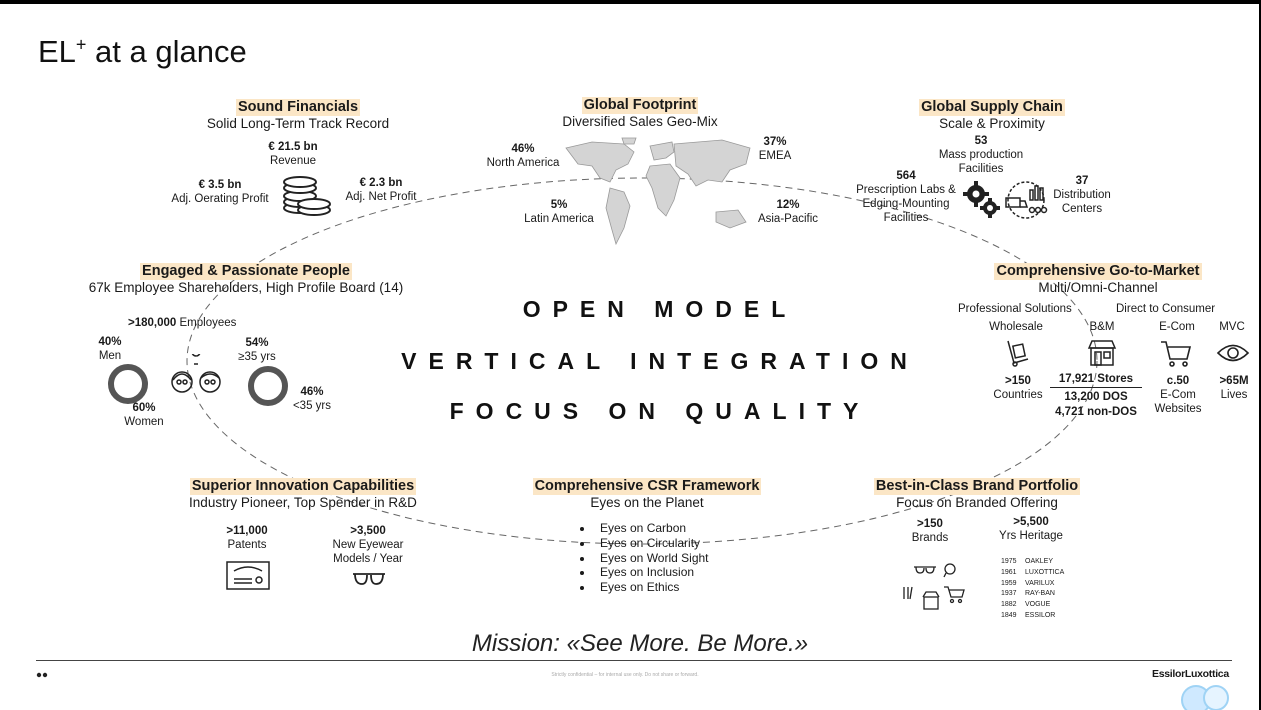 This screenshot has width=1261, height=710. I want to click on center-line-2: VERTICAL INTEGRATION, so click(660, 361).